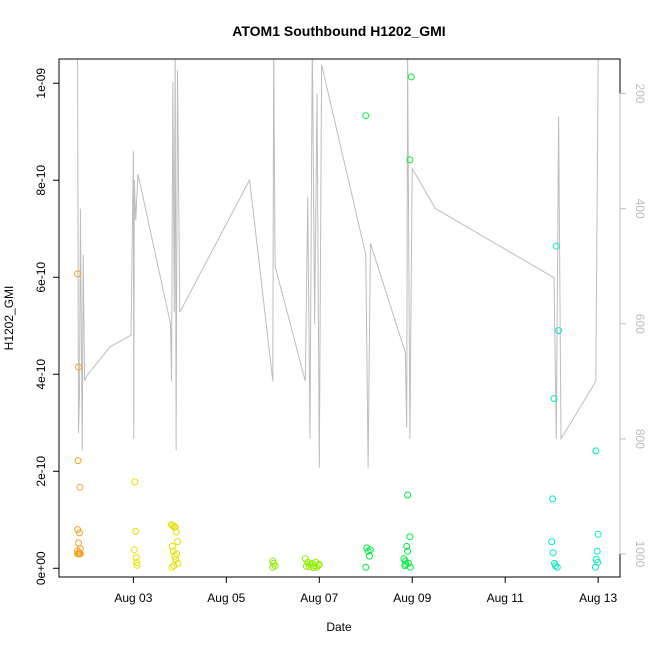 This screenshot has width=650, height=650. What do you see at coordinates (365, 590) in the screenshot?
I see `x-axis: Aug 03 Aug 05 Aug 07 Aug 09 Aug 11 Aug 13` at bounding box center [365, 590].